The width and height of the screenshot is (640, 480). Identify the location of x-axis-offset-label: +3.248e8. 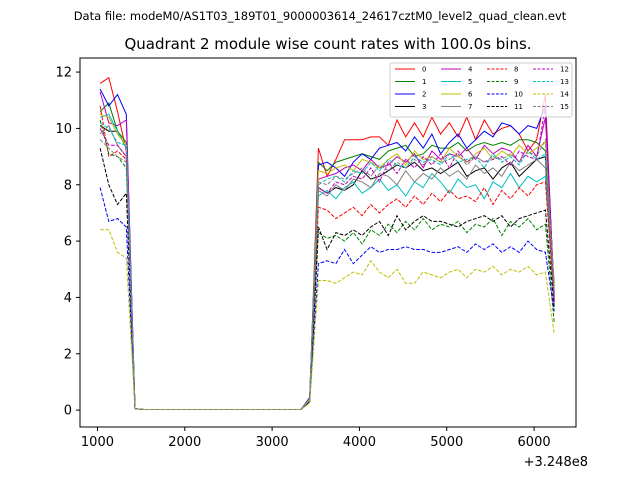
(556, 462).